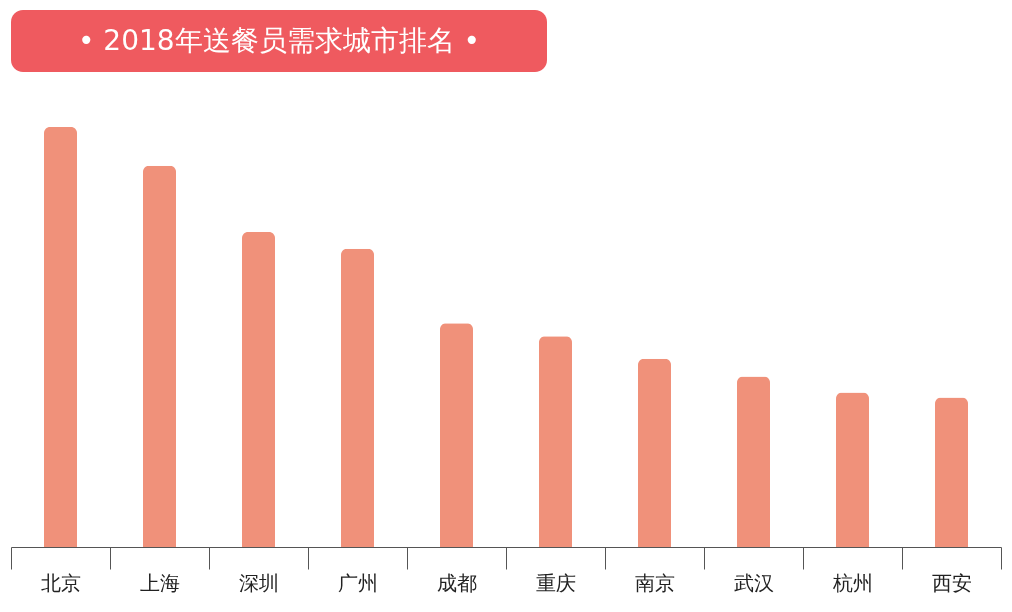 The width and height of the screenshot is (1012, 612). What do you see at coordinates (852, 582) in the screenshot?
I see `x-tick-label: 杭州` at bounding box center [852, 582].